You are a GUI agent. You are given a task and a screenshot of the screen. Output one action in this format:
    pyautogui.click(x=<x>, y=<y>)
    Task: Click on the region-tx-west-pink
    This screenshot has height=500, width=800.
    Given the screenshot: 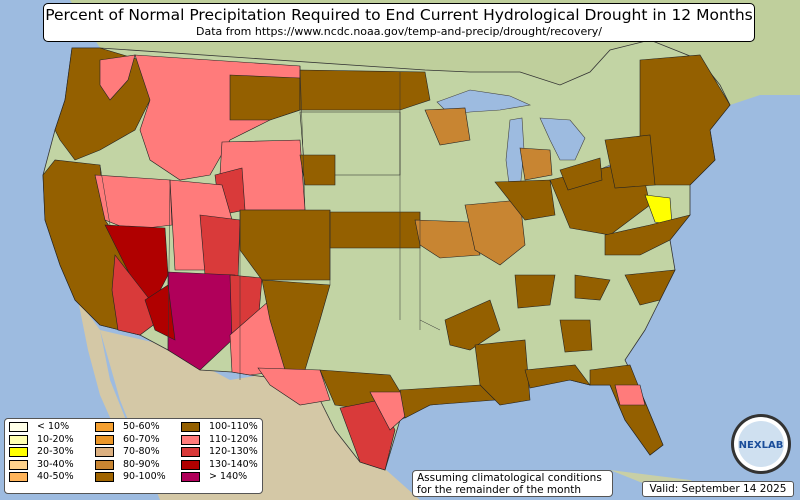 What is the action you would take?
    pyautogui.click(x=294, y=386)
    